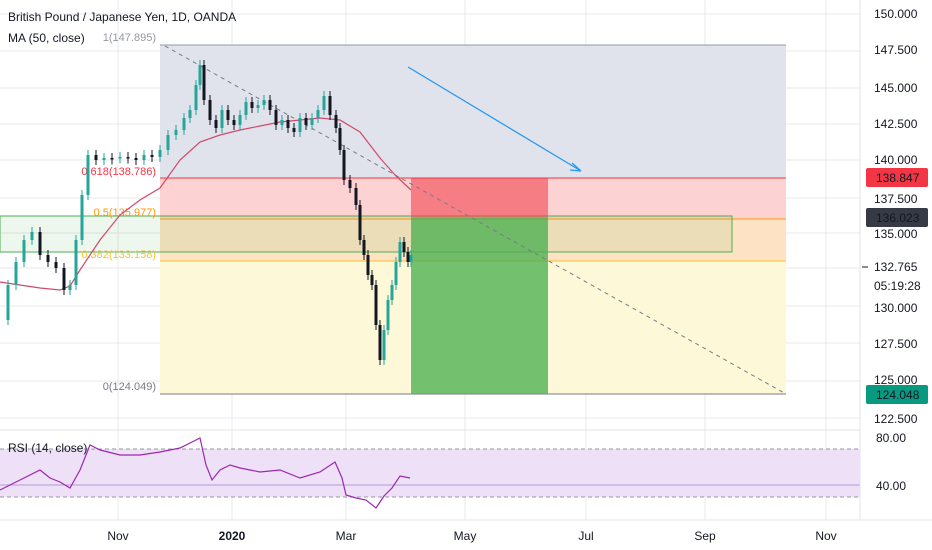  What do you see at coordinates (46, 38) in the screenshot?
I see `ma-indicator-label: MA (50, close)` at bounding box center [46, 38].